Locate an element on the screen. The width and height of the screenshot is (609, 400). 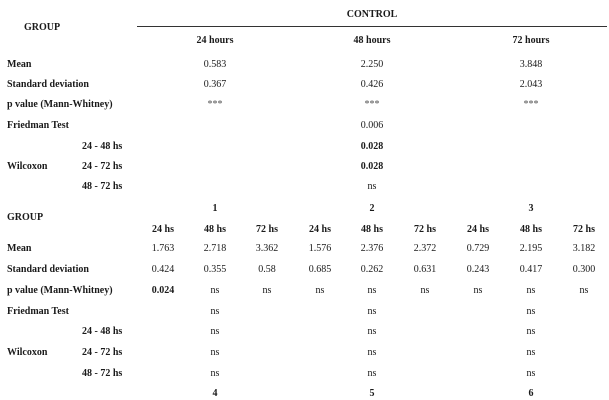
cell-value: 0.024 is located at coordinates (163, 290).